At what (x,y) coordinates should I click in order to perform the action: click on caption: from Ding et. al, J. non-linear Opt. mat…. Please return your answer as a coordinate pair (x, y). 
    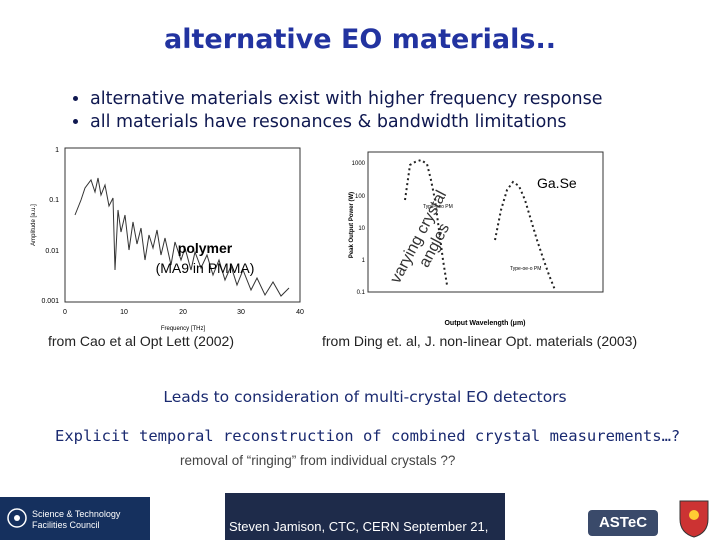
    Looking at the image, I should click on (480, 341).